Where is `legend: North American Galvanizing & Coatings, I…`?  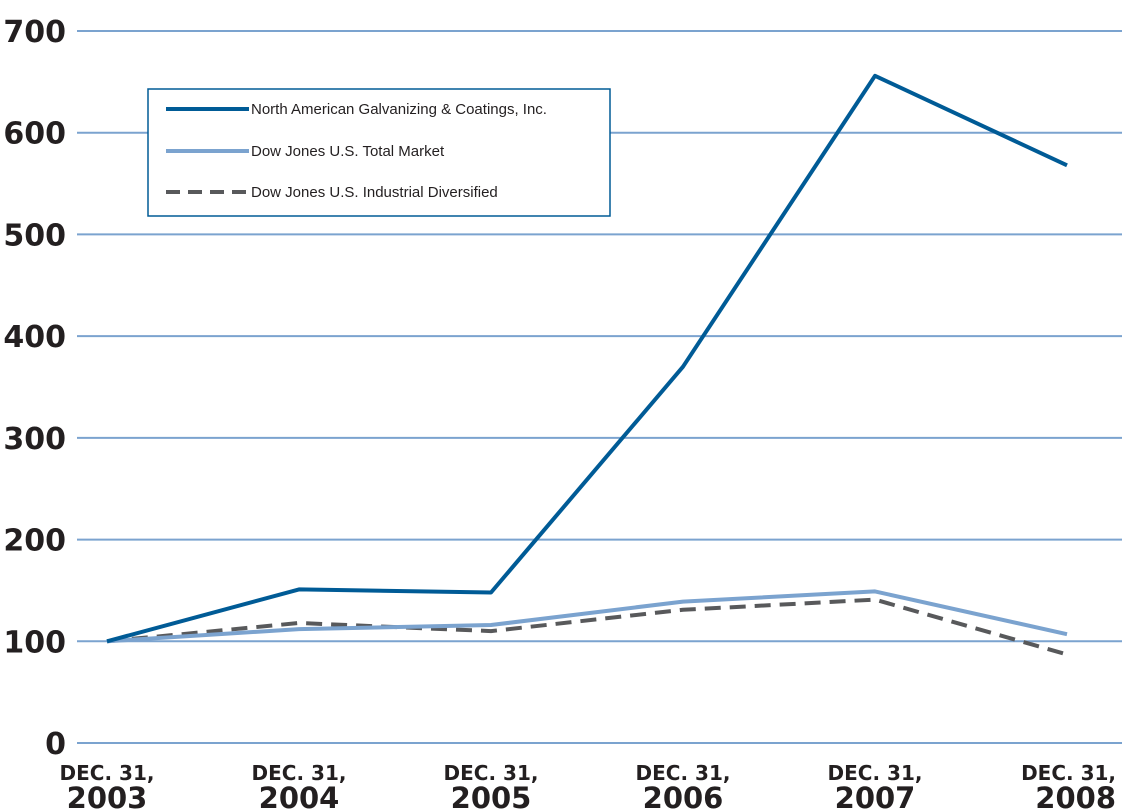 legend: North American Galvanizing & Coatings, I… is located at coordinates (379, 152).